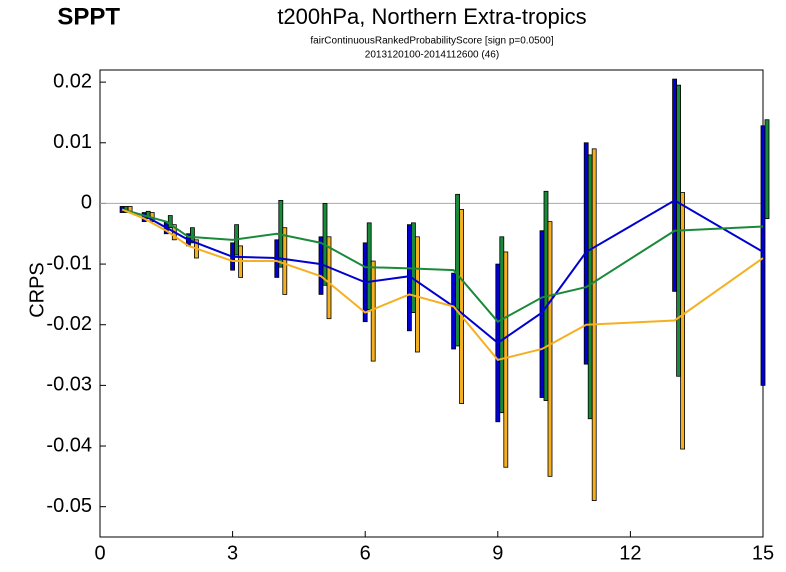 The image size is (786, 572). Describe the element at coordinates (86, 203) in the screenshot. I see `y-tick-label: 0` at that location.